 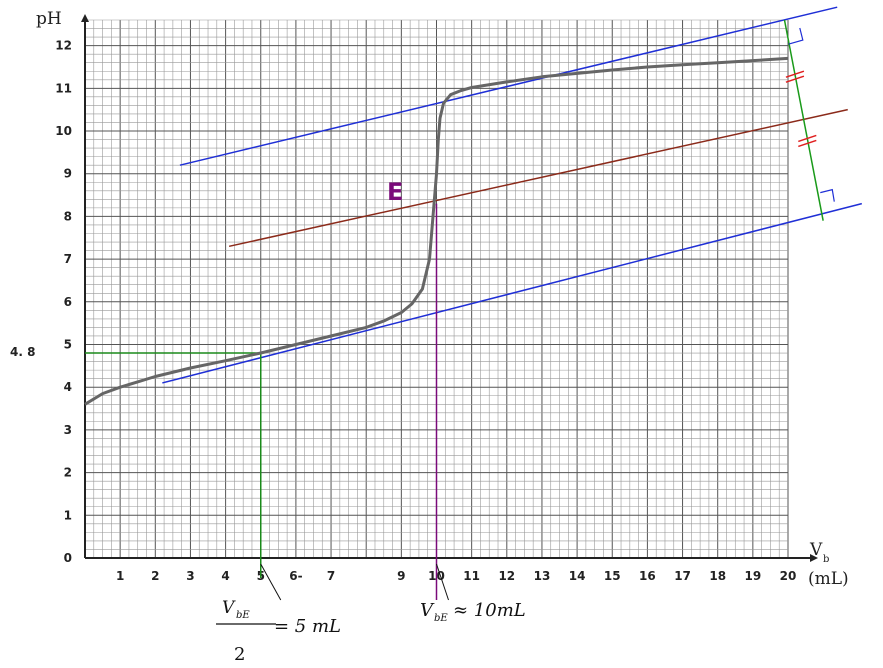 I want to click on x-tick-label: 2, so click(x=155, y=576).